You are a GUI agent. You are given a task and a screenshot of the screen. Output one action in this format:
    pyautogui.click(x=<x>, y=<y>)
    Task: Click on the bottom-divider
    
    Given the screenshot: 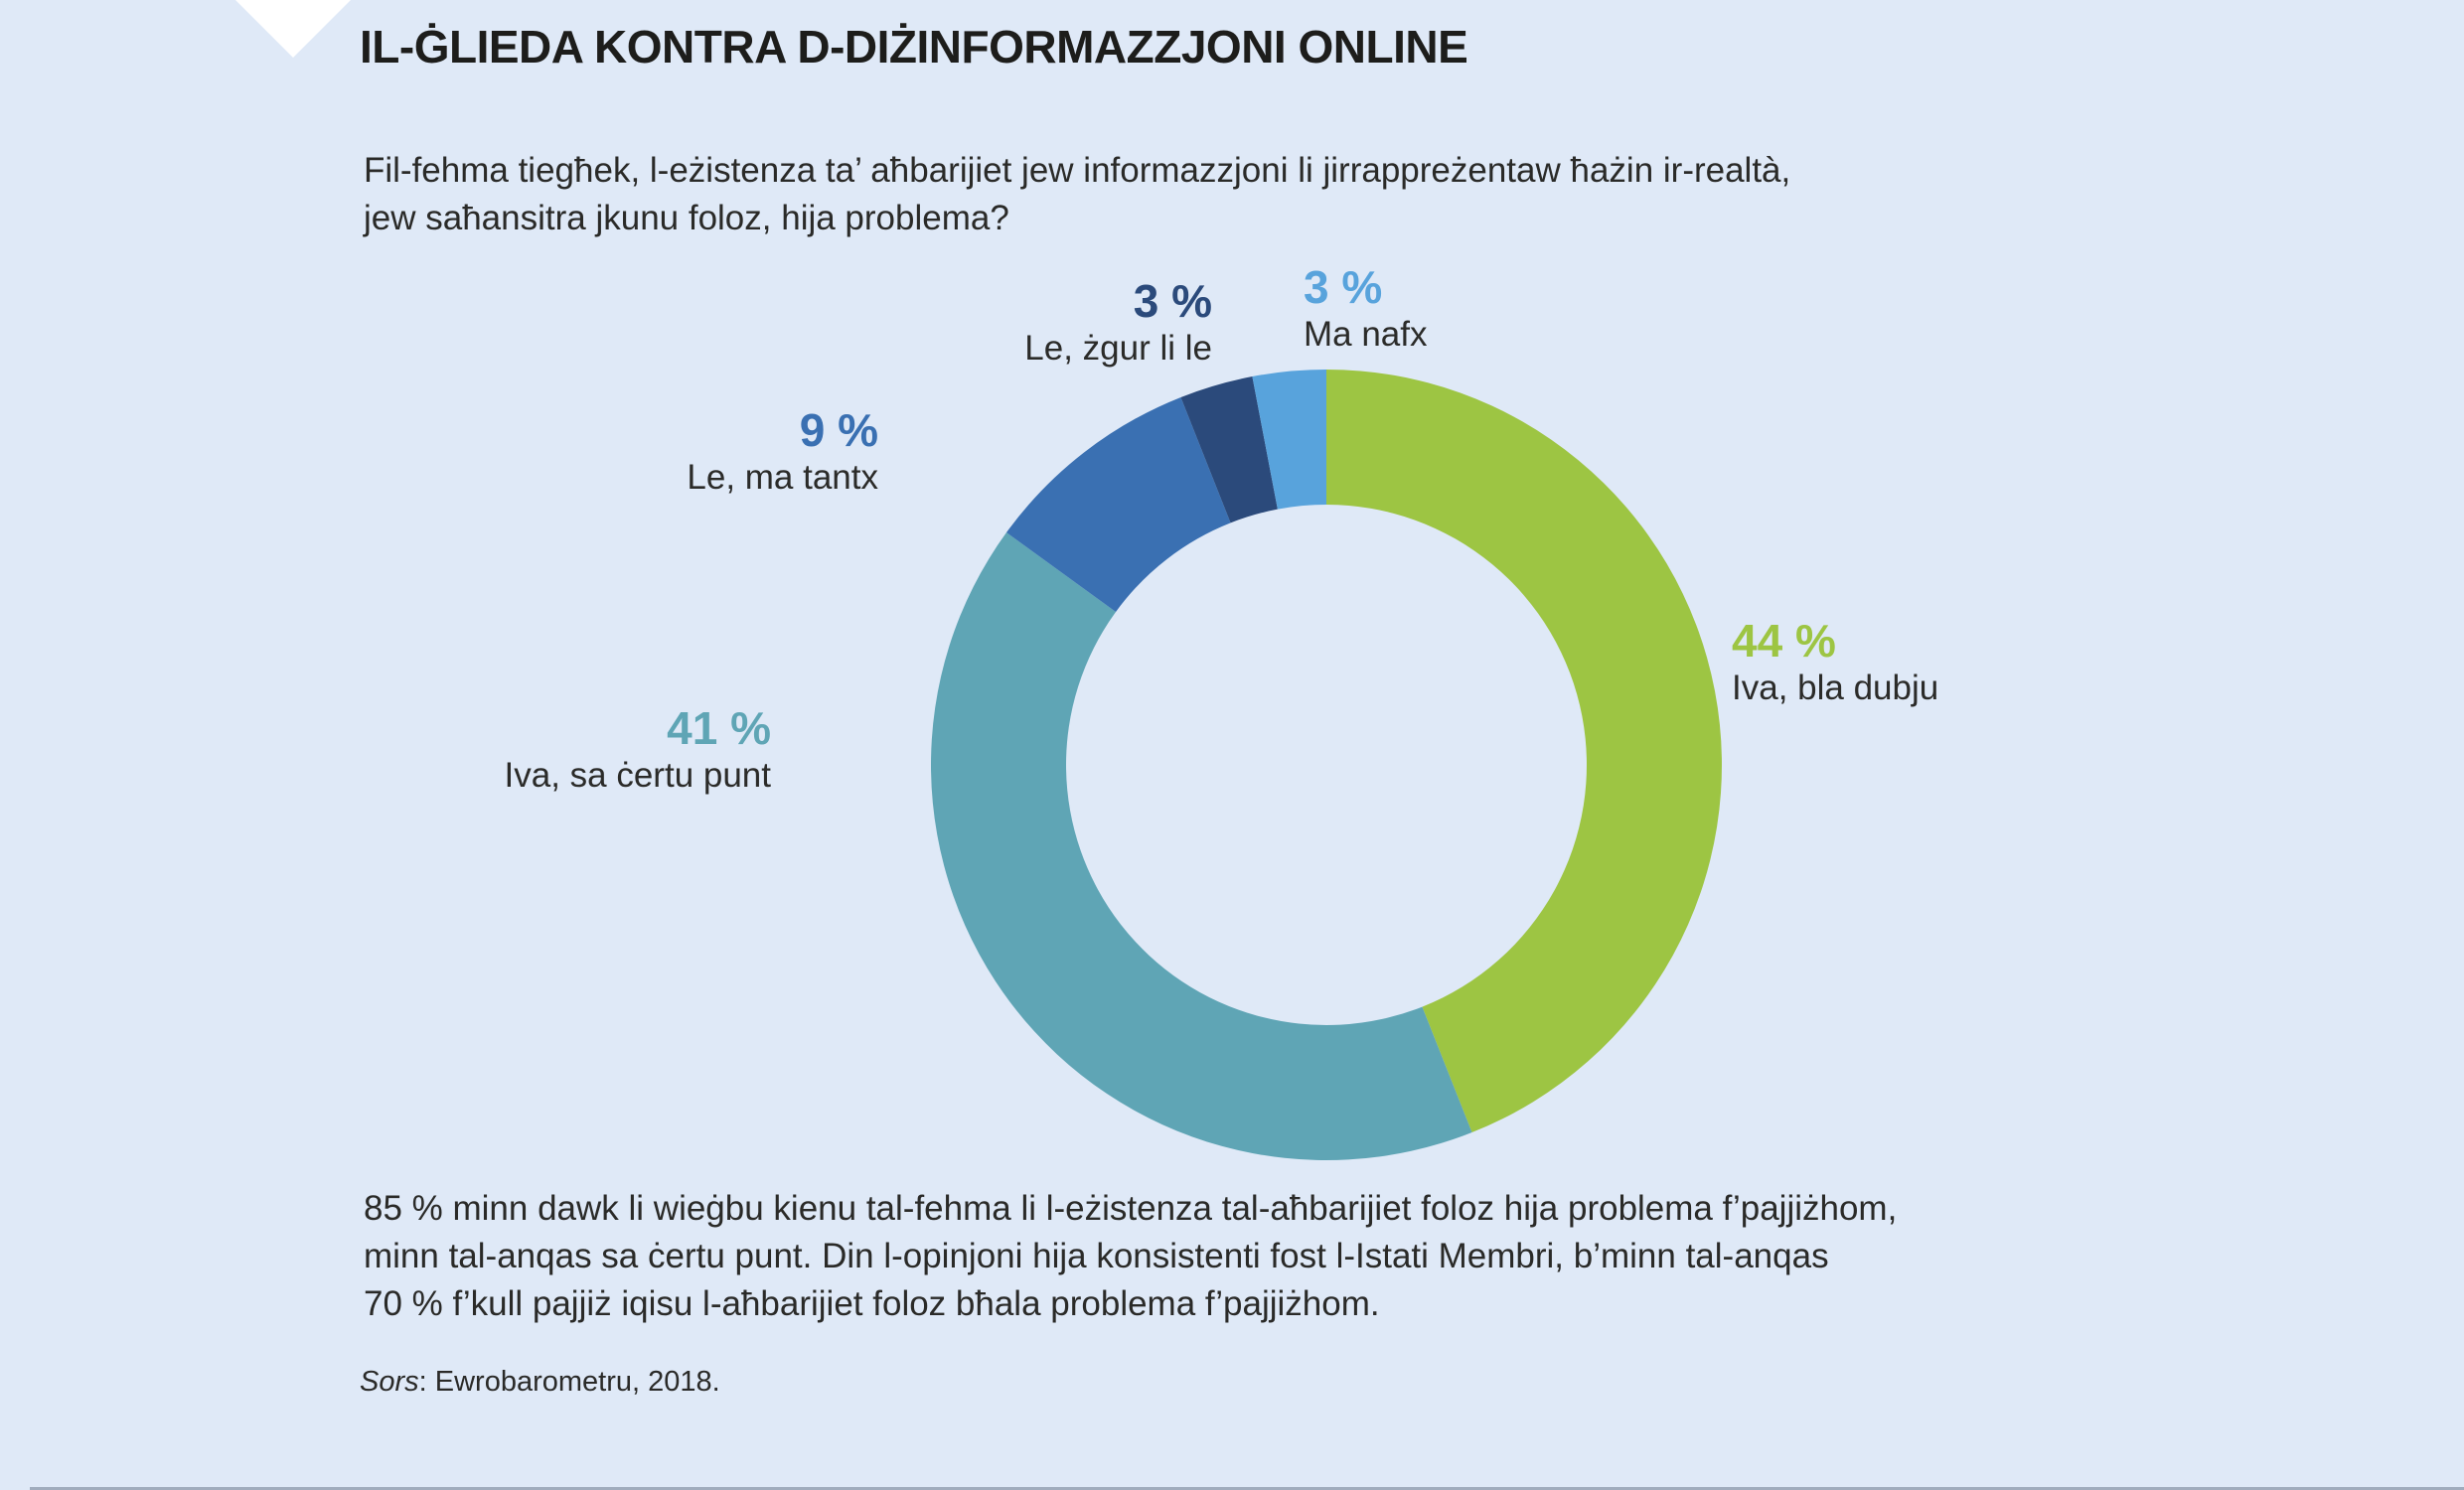 What is the action you would take?
    pyautogui.click(x=1247, y=1489)
    